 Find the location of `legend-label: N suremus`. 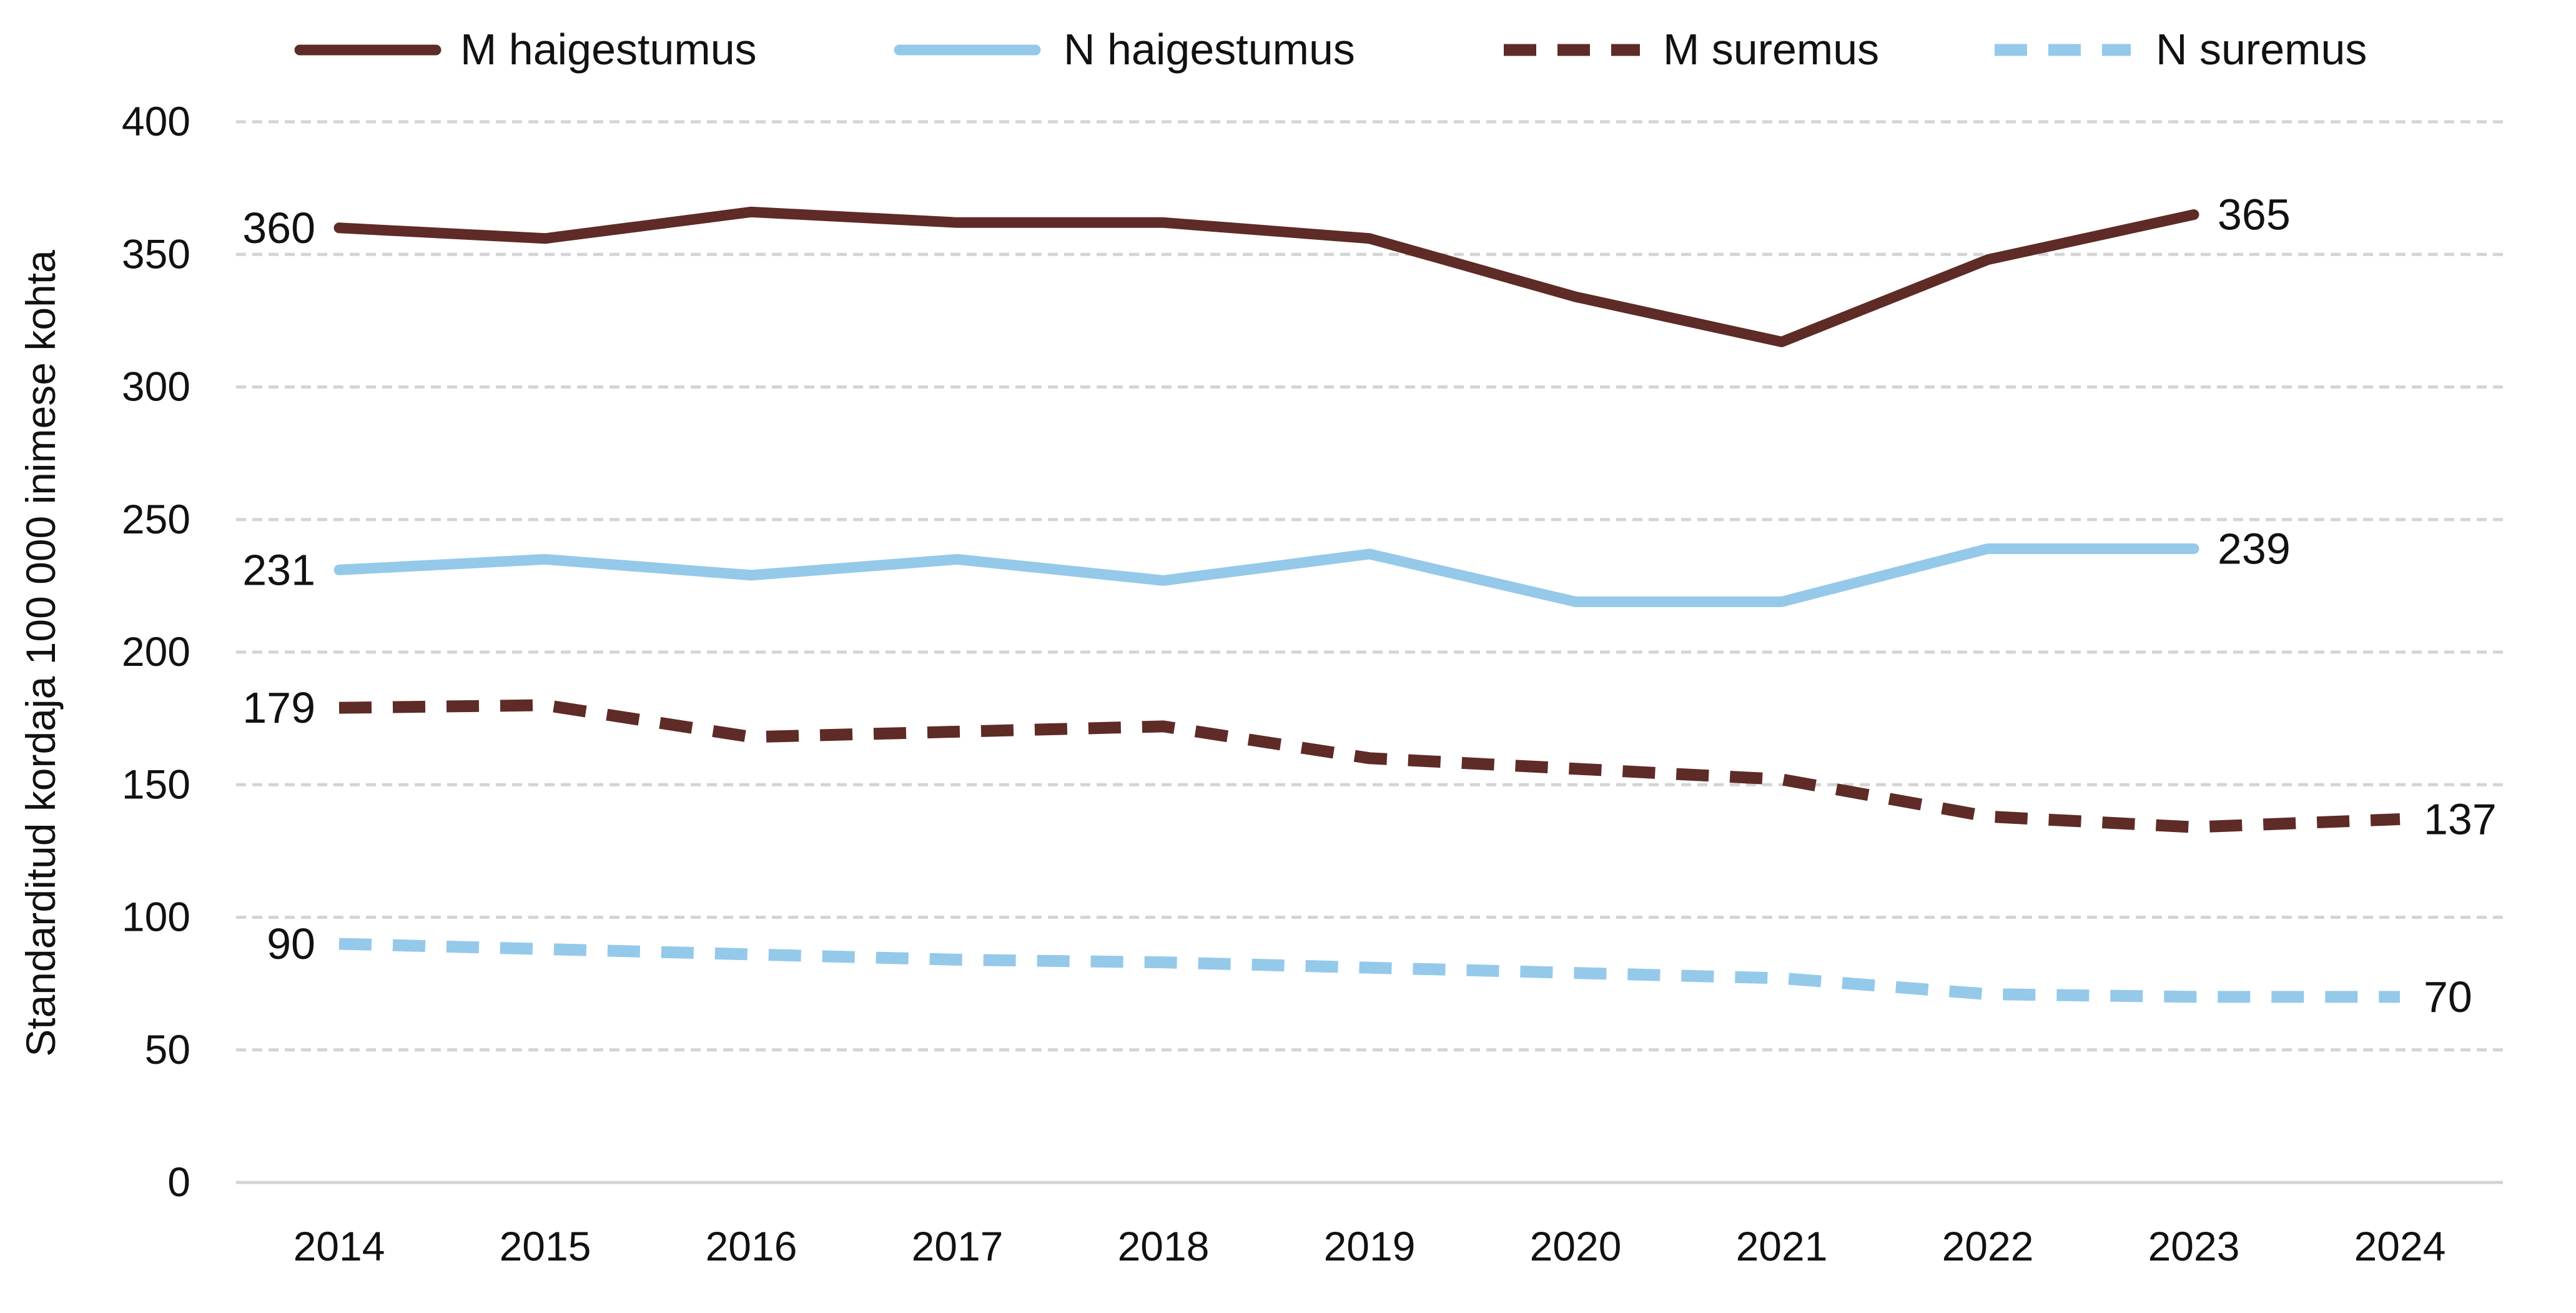

legend-label: N suremus is located at coordinates (2262, 50).